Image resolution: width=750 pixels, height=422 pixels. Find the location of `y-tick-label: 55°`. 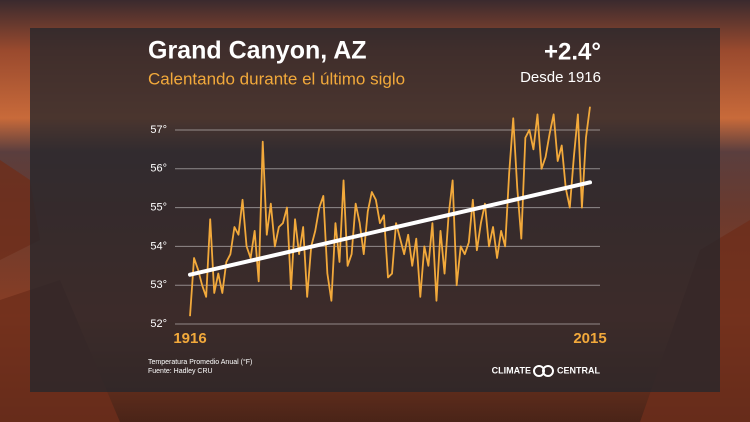

y-tick-label: 55° is located at coordinates (158, 207).